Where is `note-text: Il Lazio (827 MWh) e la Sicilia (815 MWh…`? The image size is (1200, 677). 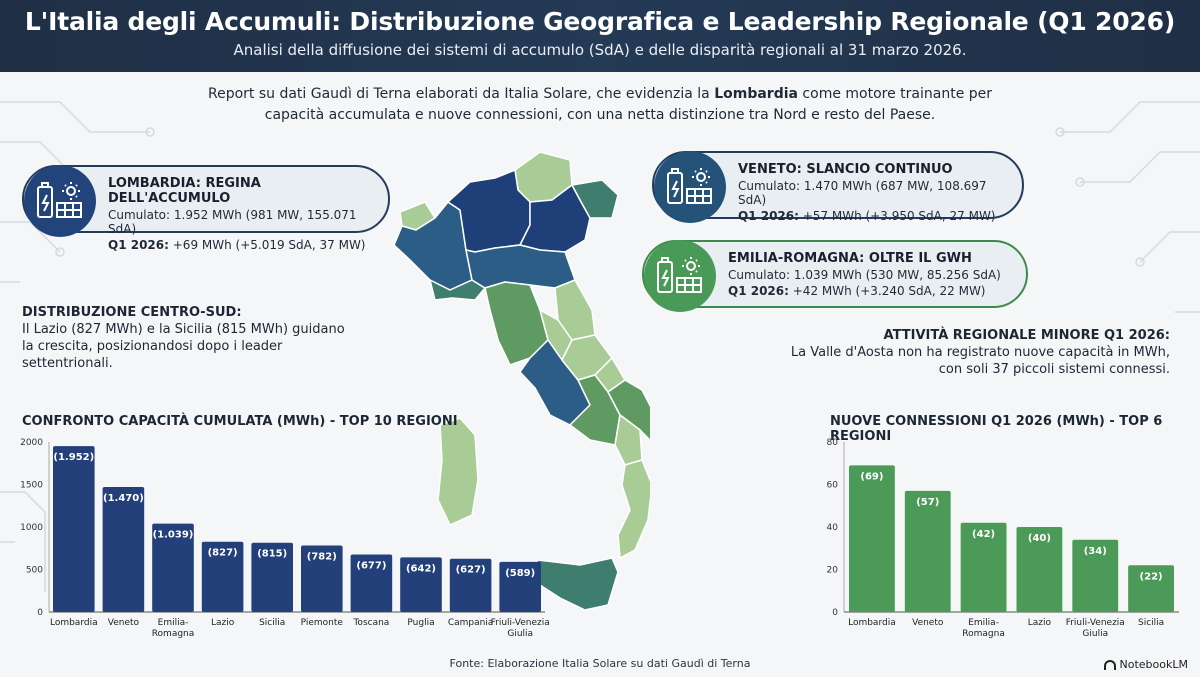
note-text: Il Lazio (827 MWh) e la Sicilia (815 MWh… is located at coordinates (183, 346).